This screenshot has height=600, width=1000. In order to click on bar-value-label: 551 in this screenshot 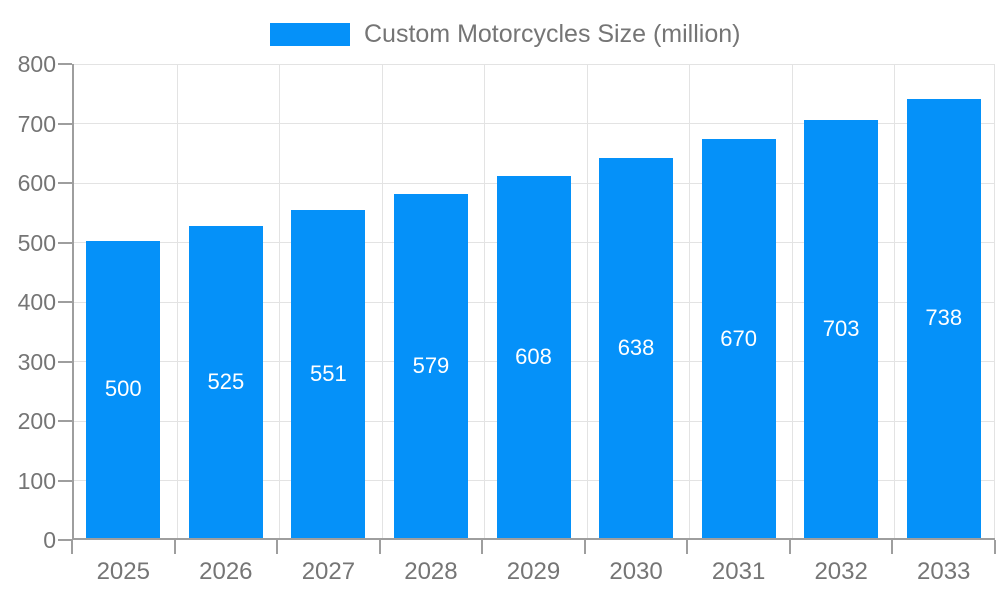, I will do `click(328, 374)`.